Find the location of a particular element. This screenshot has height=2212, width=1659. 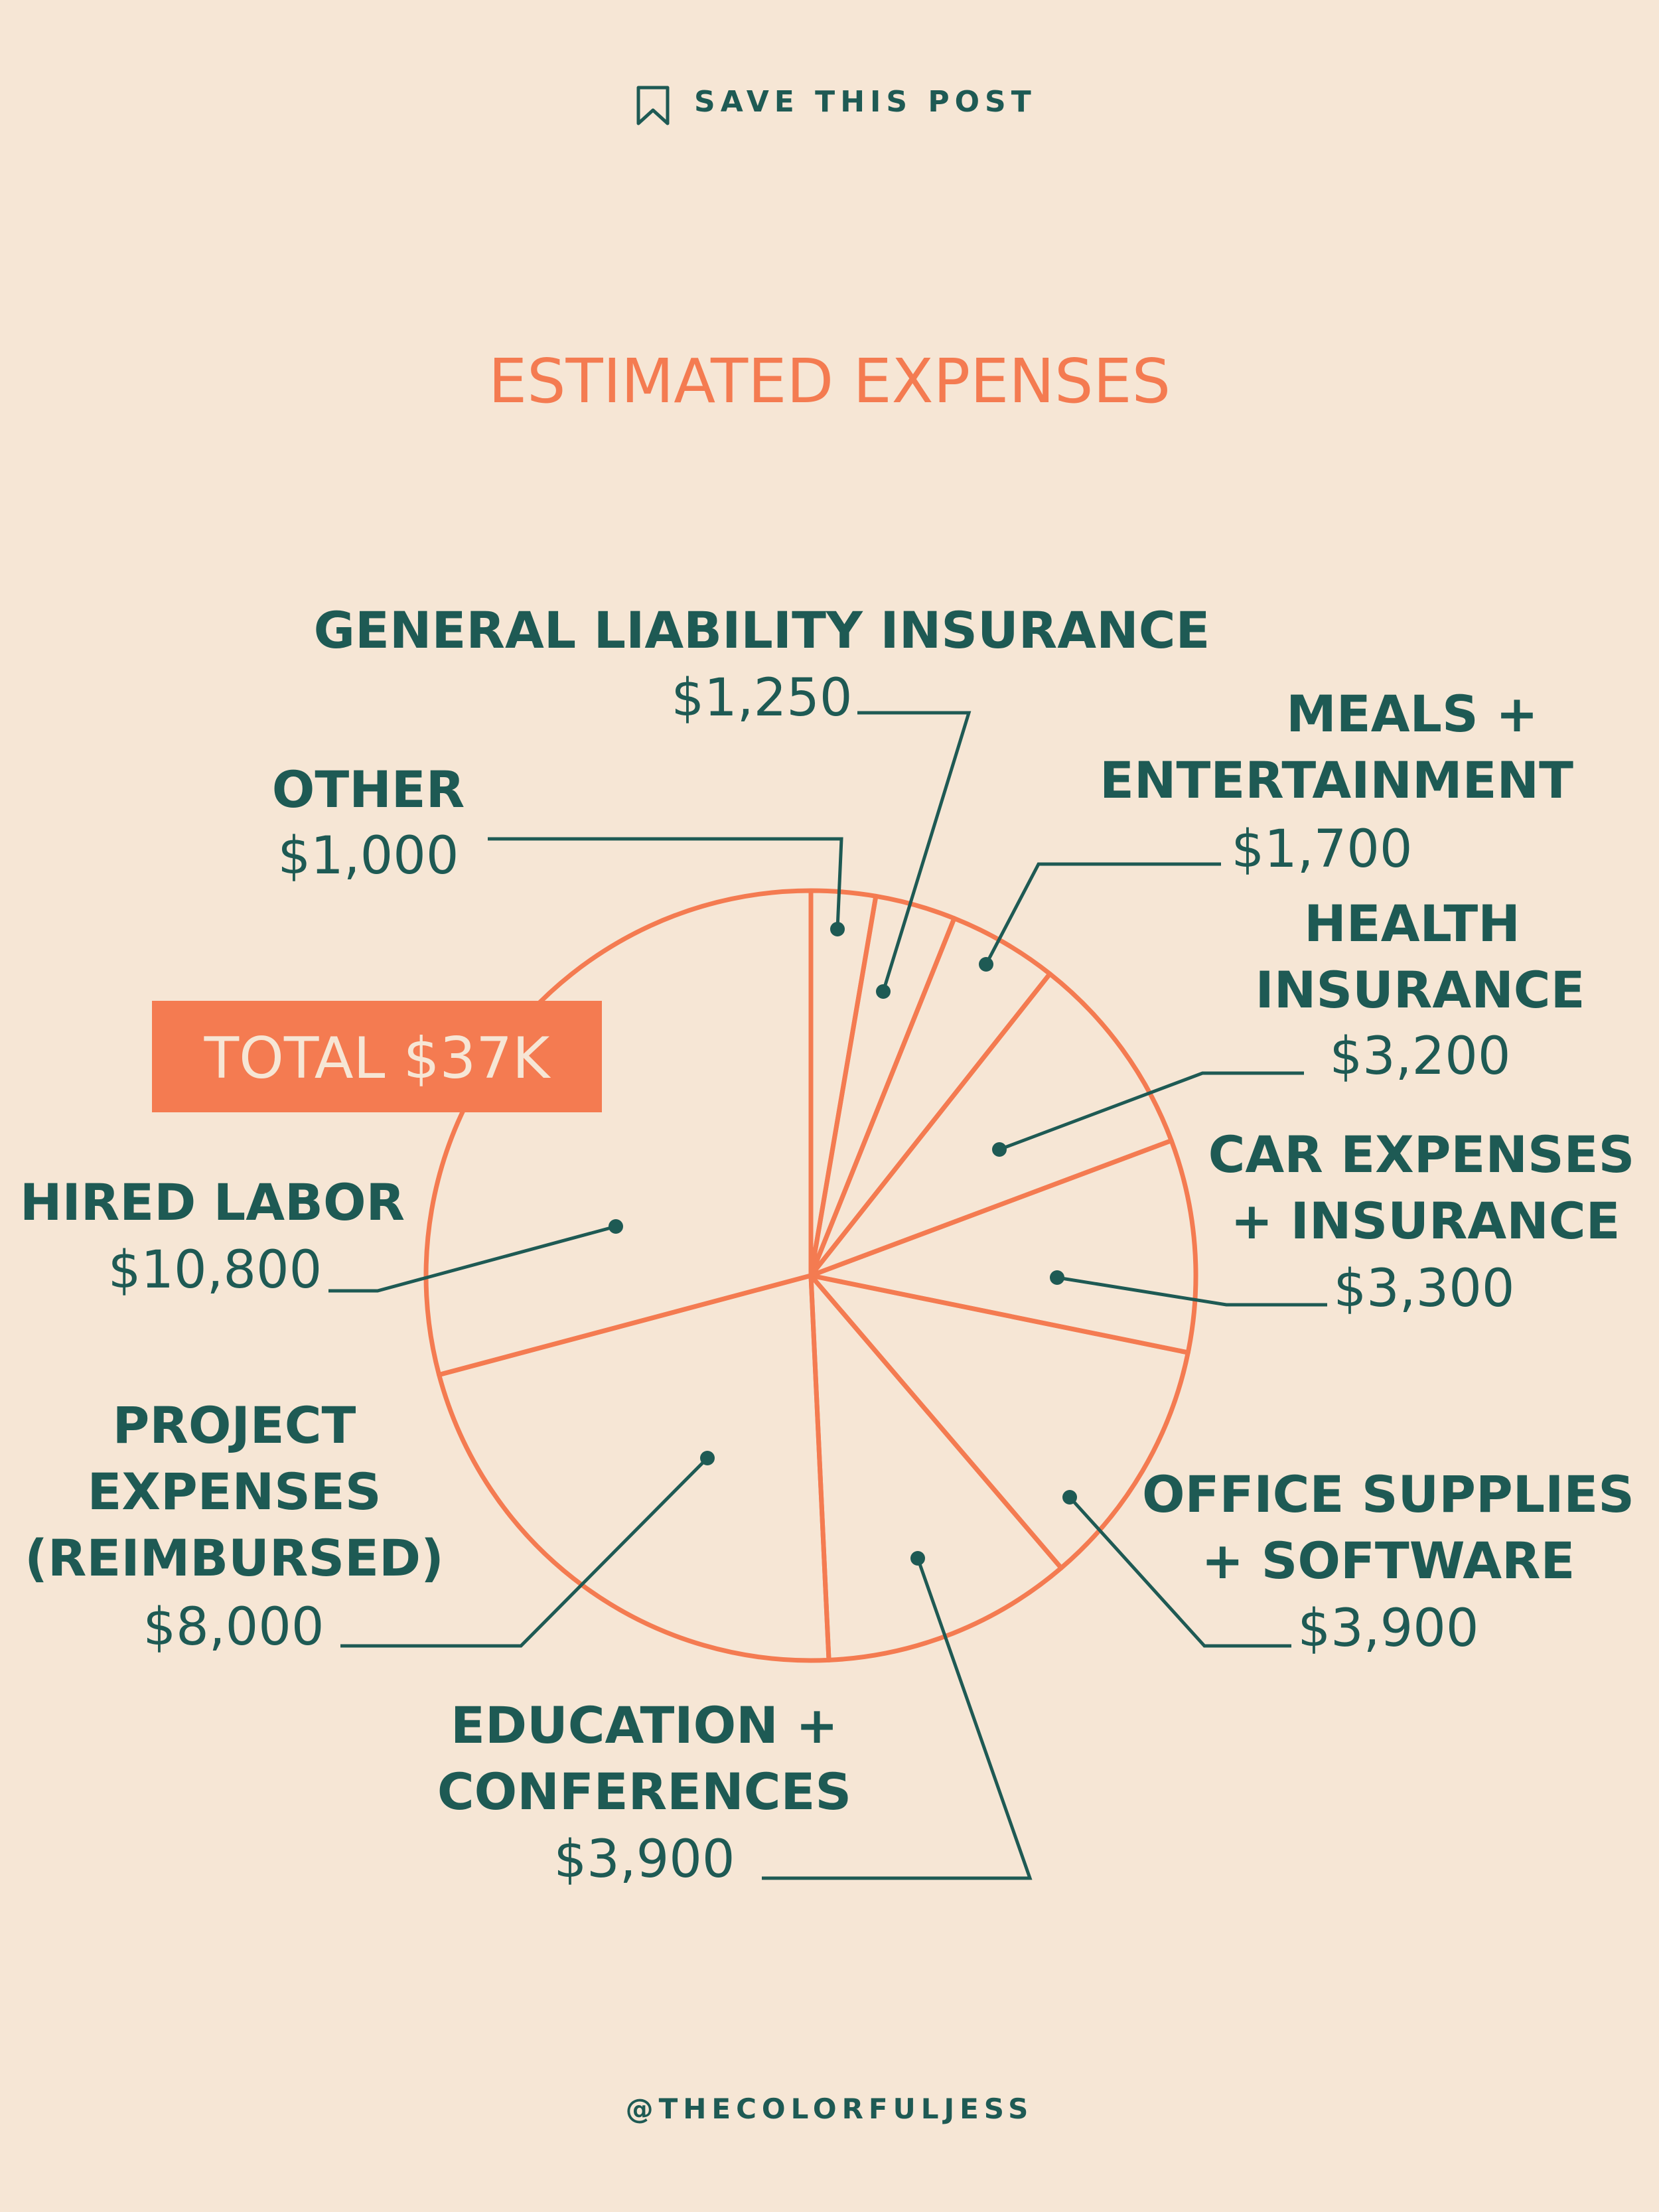

annotation-project-expenses-reimbursed: PROJECT EXPENSES (REIMBURSED) $8,000 is located at coordinates (370, 1526).